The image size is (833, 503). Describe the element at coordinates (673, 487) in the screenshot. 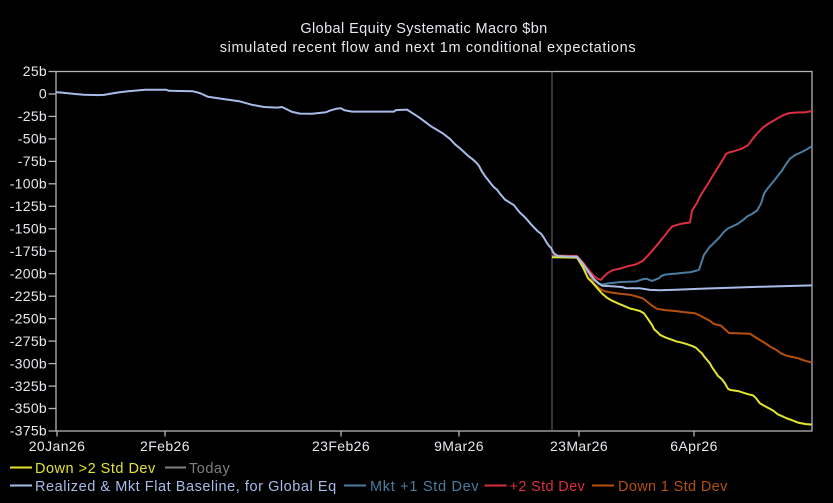

I see `svg-text: Down 1 Std Dev` at that location.